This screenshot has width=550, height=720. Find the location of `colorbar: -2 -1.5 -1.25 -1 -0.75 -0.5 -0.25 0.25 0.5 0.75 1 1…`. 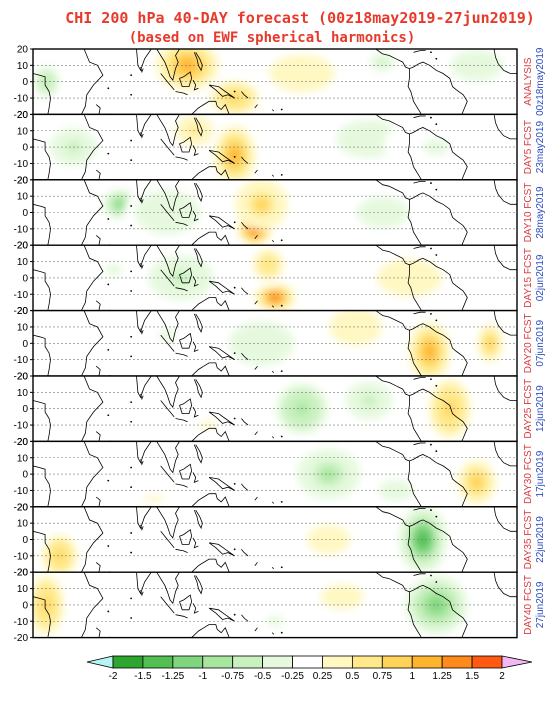

colorbar: -2 -1.5 -1.25 -1 -0.75 -0.5 -0.25 0.25 0.5 0.75 1 1… is located at coordinates (309, 668).